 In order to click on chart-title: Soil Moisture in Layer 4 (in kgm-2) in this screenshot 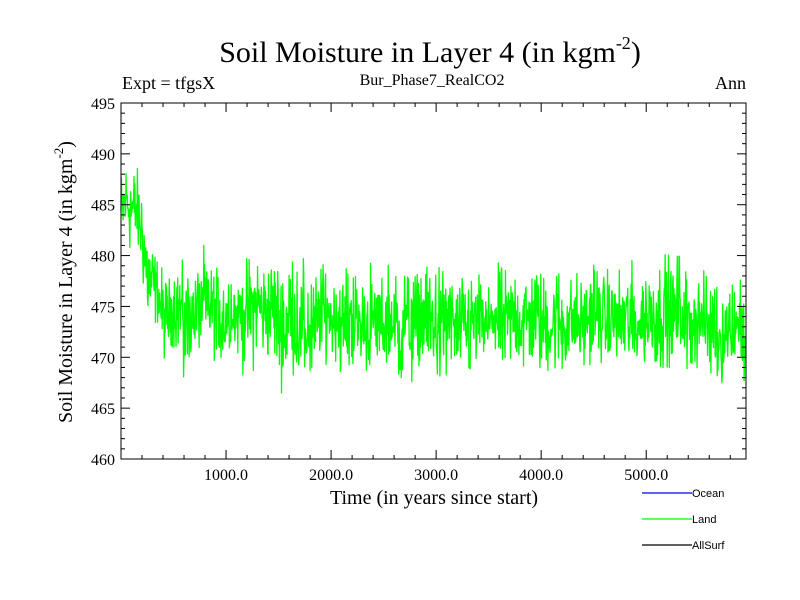, I will do `click(430, 51)`.